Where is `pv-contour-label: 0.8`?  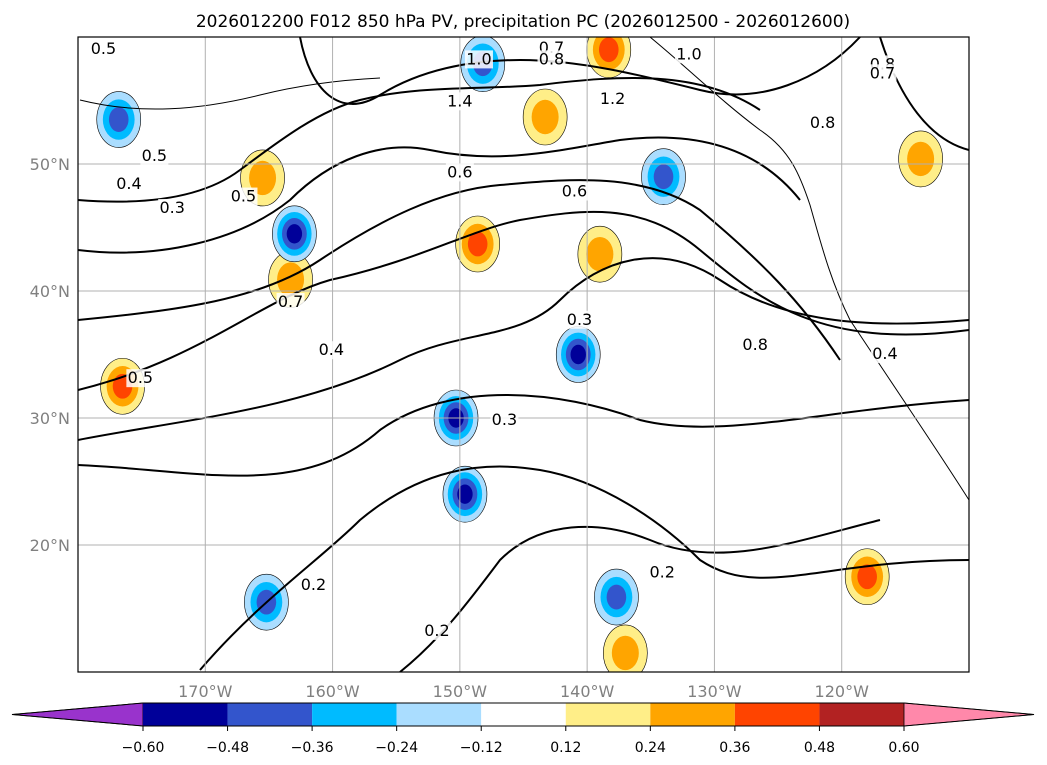
pv-contour-label: 0.8 is located at coordinates (822, 122).